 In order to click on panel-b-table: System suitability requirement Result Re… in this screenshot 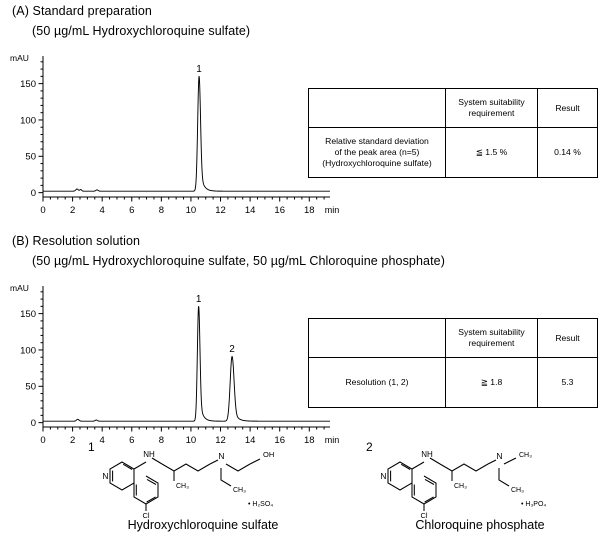, I will do `click(453, 363)`.